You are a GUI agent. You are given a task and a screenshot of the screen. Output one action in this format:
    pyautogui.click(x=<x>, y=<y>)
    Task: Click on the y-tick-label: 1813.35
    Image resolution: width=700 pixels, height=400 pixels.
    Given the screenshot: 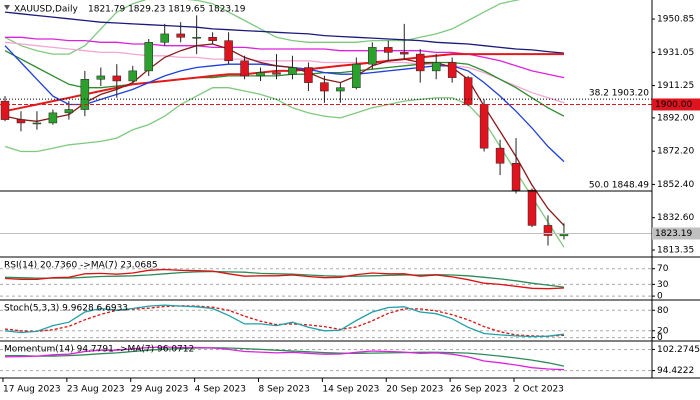 What is the action you would take?
    pyautogui.click(x=675, y=251)
    